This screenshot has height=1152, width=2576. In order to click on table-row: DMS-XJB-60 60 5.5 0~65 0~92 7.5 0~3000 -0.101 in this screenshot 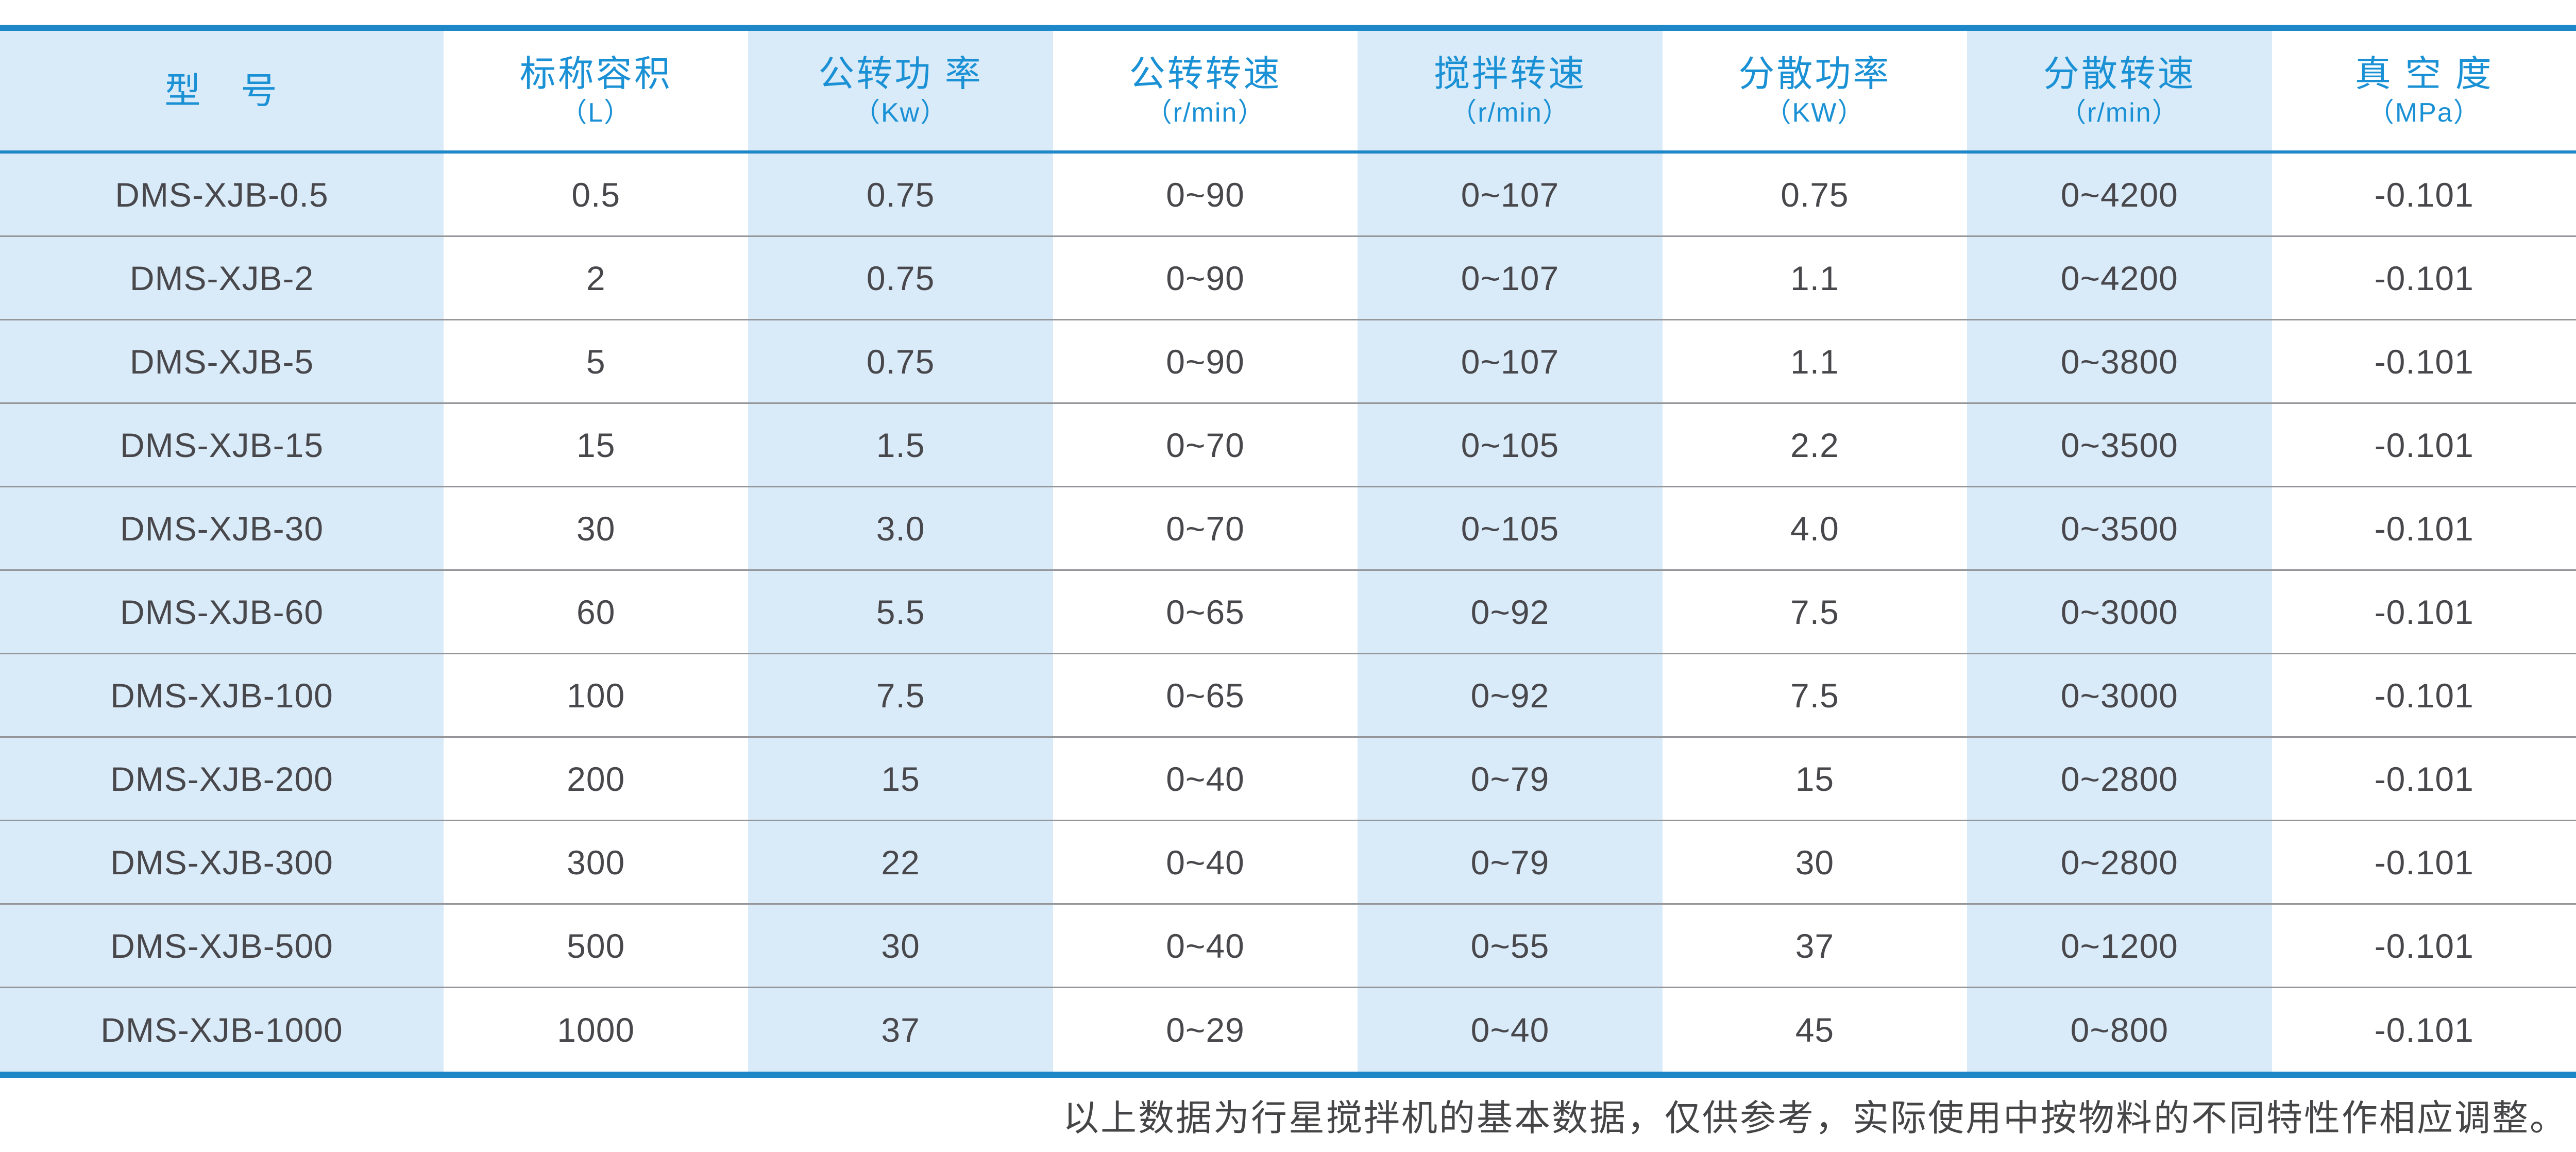, I will do `click(1288, 612)`.